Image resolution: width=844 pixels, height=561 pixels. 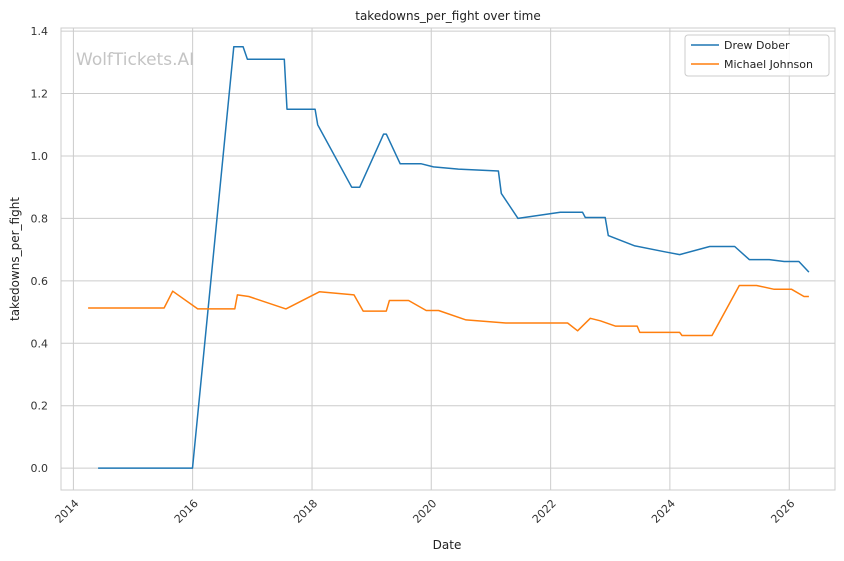 What do you see at coordinates (15, 259) in the screenshot?
I see `y-axis-label: takedowns_per_fight` at bounding box center [15, 259].